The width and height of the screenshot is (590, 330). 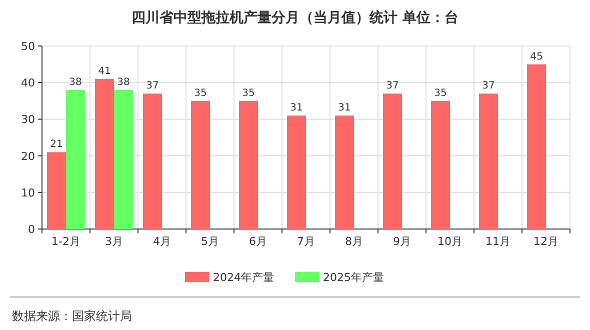 What do you see at coordinates (114, 241) in the screenshot?
I see `x-tick-label: 3月` at bounding box center [114, 241].